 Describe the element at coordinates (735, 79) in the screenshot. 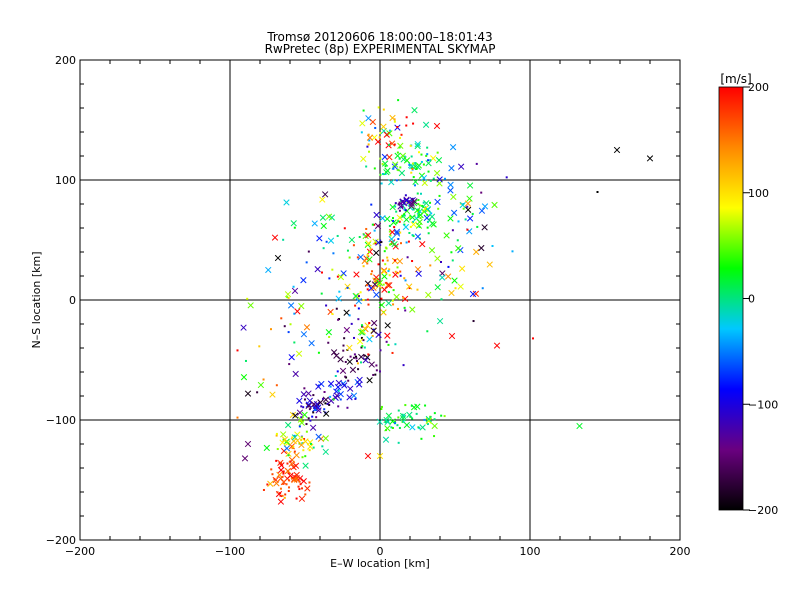

I see `colorbar-label: [m/s]` at that location.